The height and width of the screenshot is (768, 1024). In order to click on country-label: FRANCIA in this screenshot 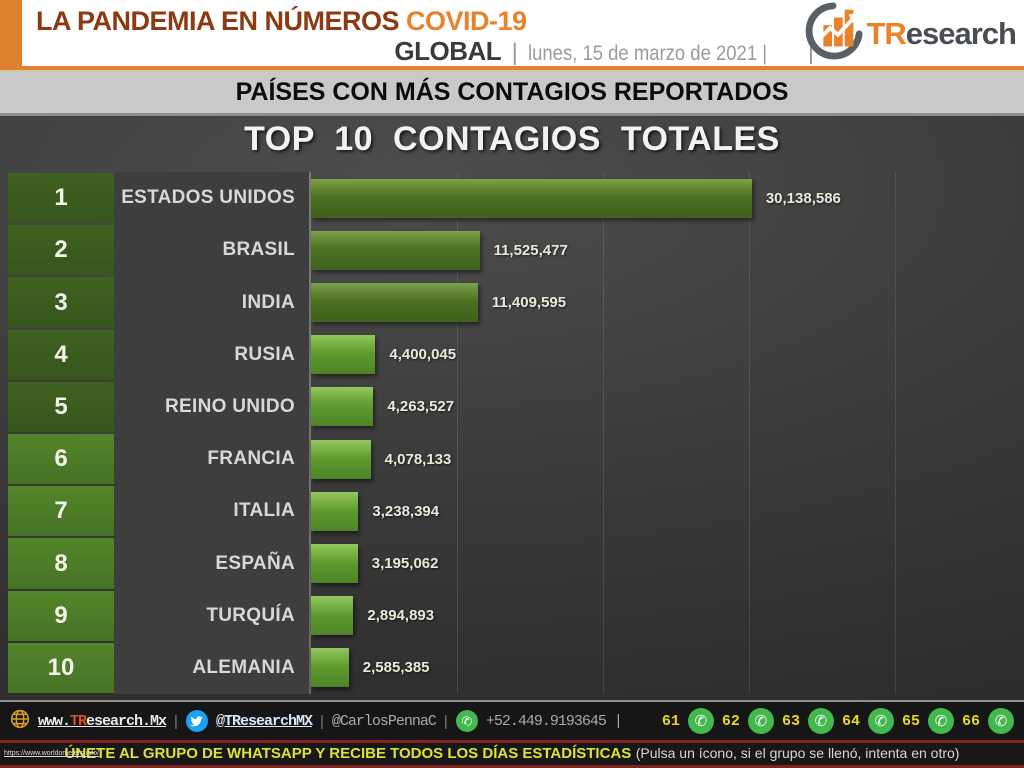, I will do `click(211, 459)`.